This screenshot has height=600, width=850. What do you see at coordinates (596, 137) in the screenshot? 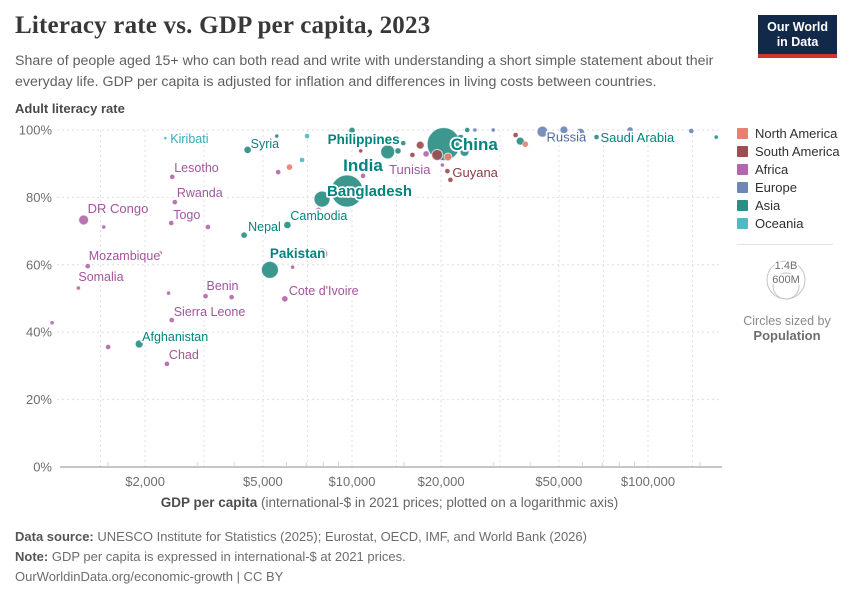
I see `data-point-saudi-arabia` at bounding box center [596, 137].